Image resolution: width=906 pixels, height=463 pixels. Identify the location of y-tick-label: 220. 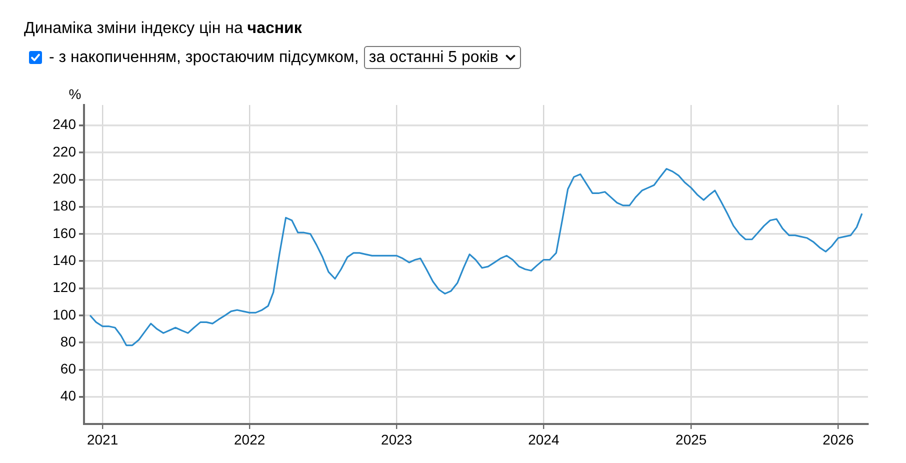
(64, 151).